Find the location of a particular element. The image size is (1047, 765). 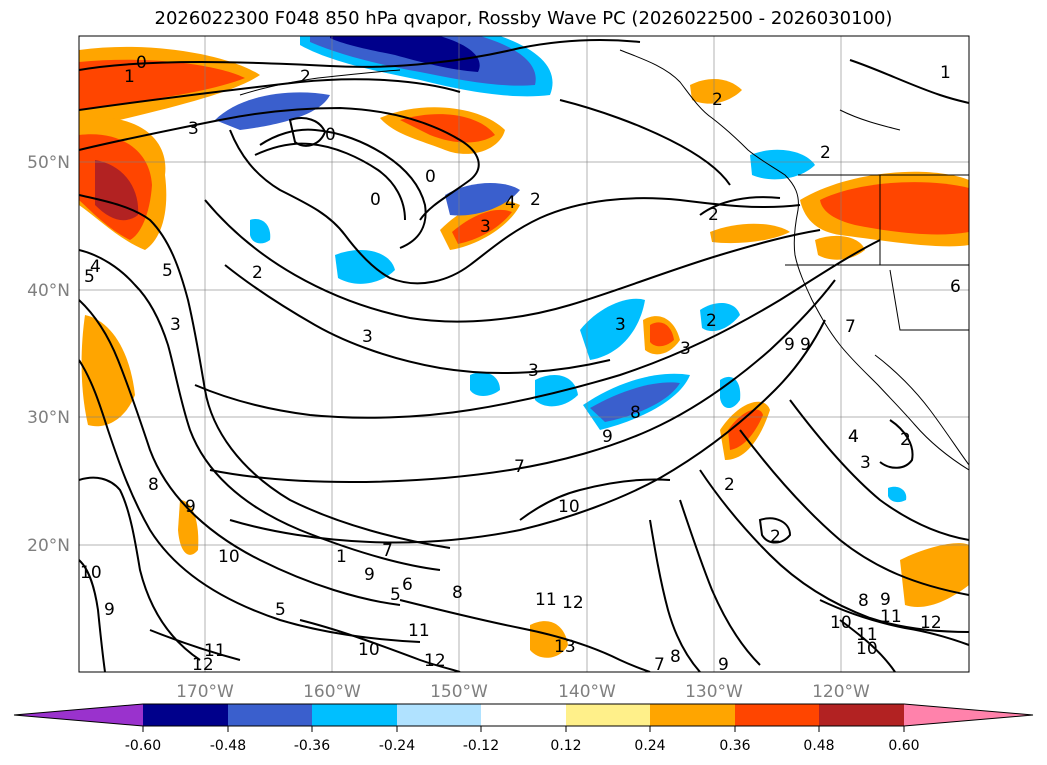

colorbar-tick-label: 0.12 is located at coordinates (565, 746).